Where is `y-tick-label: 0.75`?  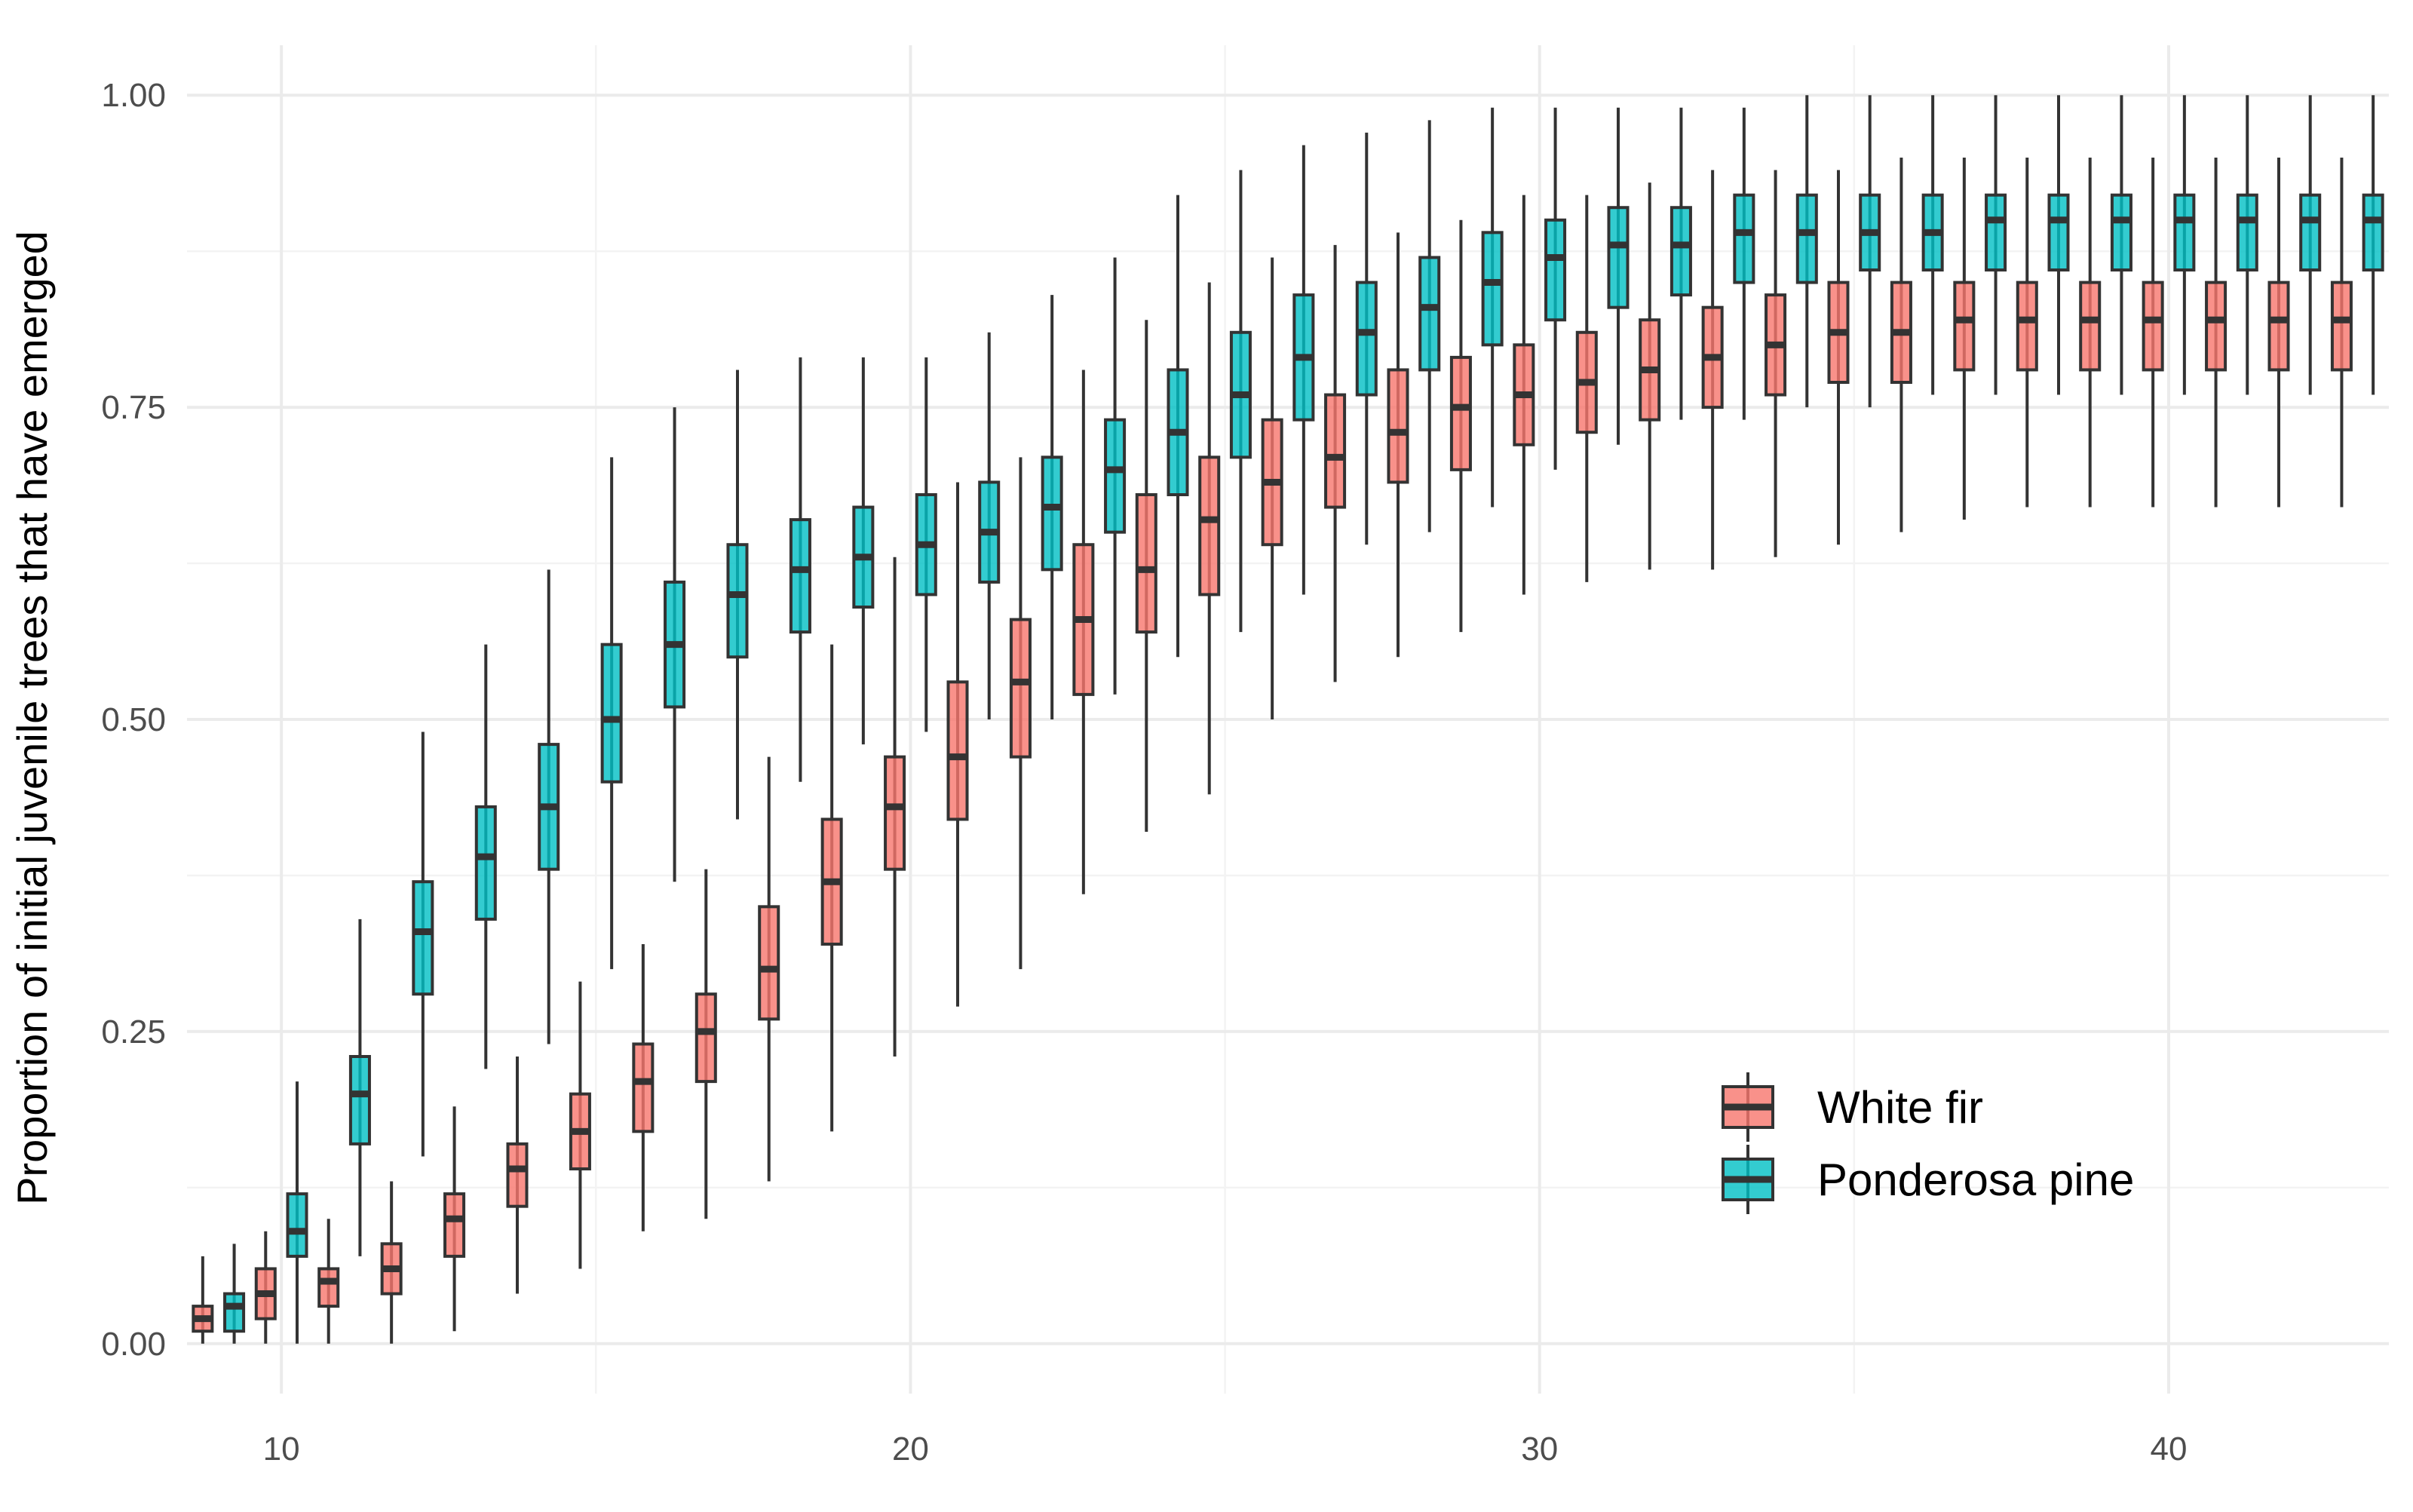
y-tick-label: 0.75 is located at coordinates (133, 408).